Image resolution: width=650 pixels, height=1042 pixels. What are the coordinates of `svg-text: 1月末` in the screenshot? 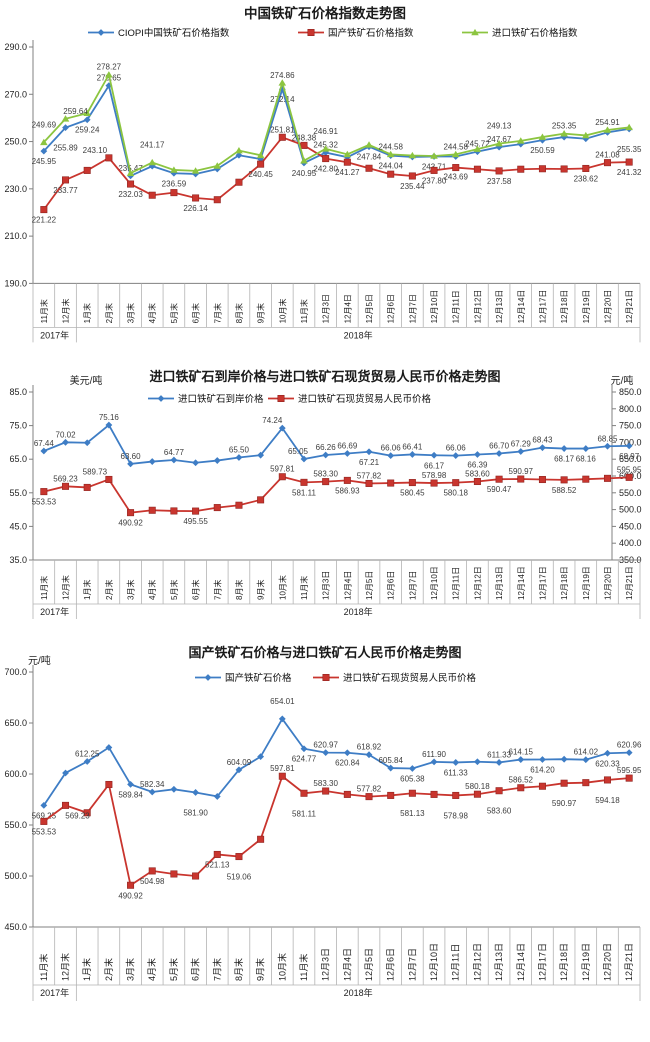 It's located at (86, 969).